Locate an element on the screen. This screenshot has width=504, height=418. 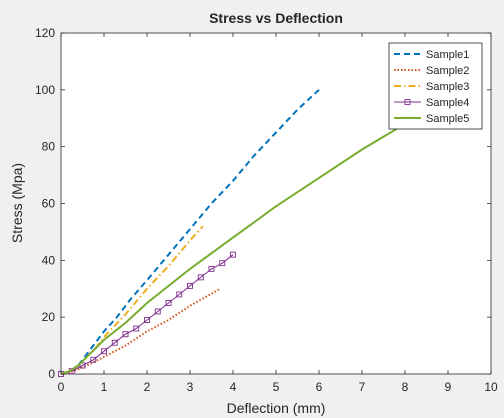
x-tick-label: 10 is located at coordinates (491, 387).